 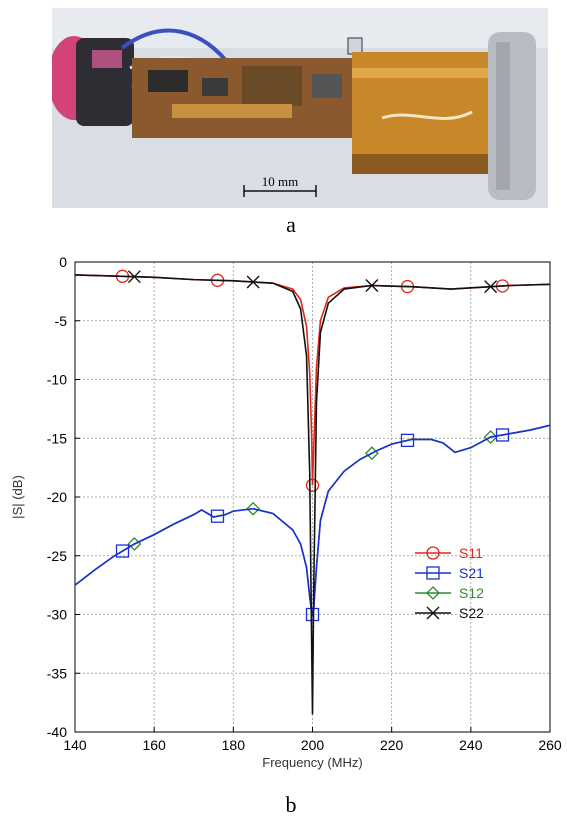 What do you see at coordinates (471, 745) in the screenshot?
I see `x-tick-label: 240` at bounding box center [471, 745].